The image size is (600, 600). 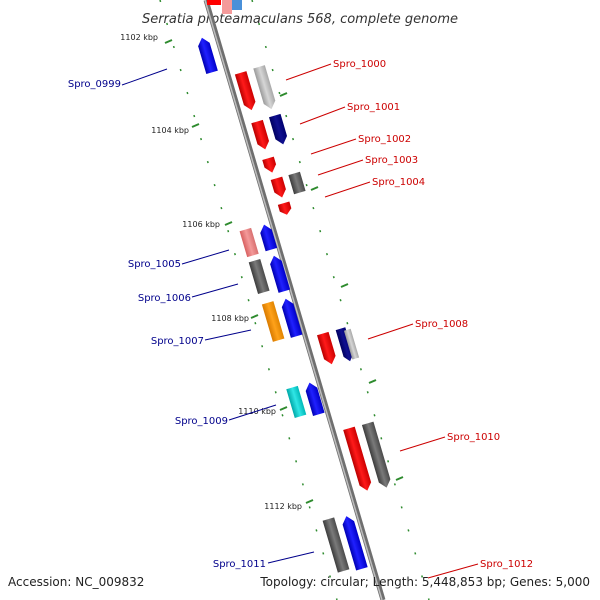 What do you see at coordinates (283, 506) in the screenshot?
I see `kbp-tick-label: 1112 kbp` at bounding box center [283, 506].